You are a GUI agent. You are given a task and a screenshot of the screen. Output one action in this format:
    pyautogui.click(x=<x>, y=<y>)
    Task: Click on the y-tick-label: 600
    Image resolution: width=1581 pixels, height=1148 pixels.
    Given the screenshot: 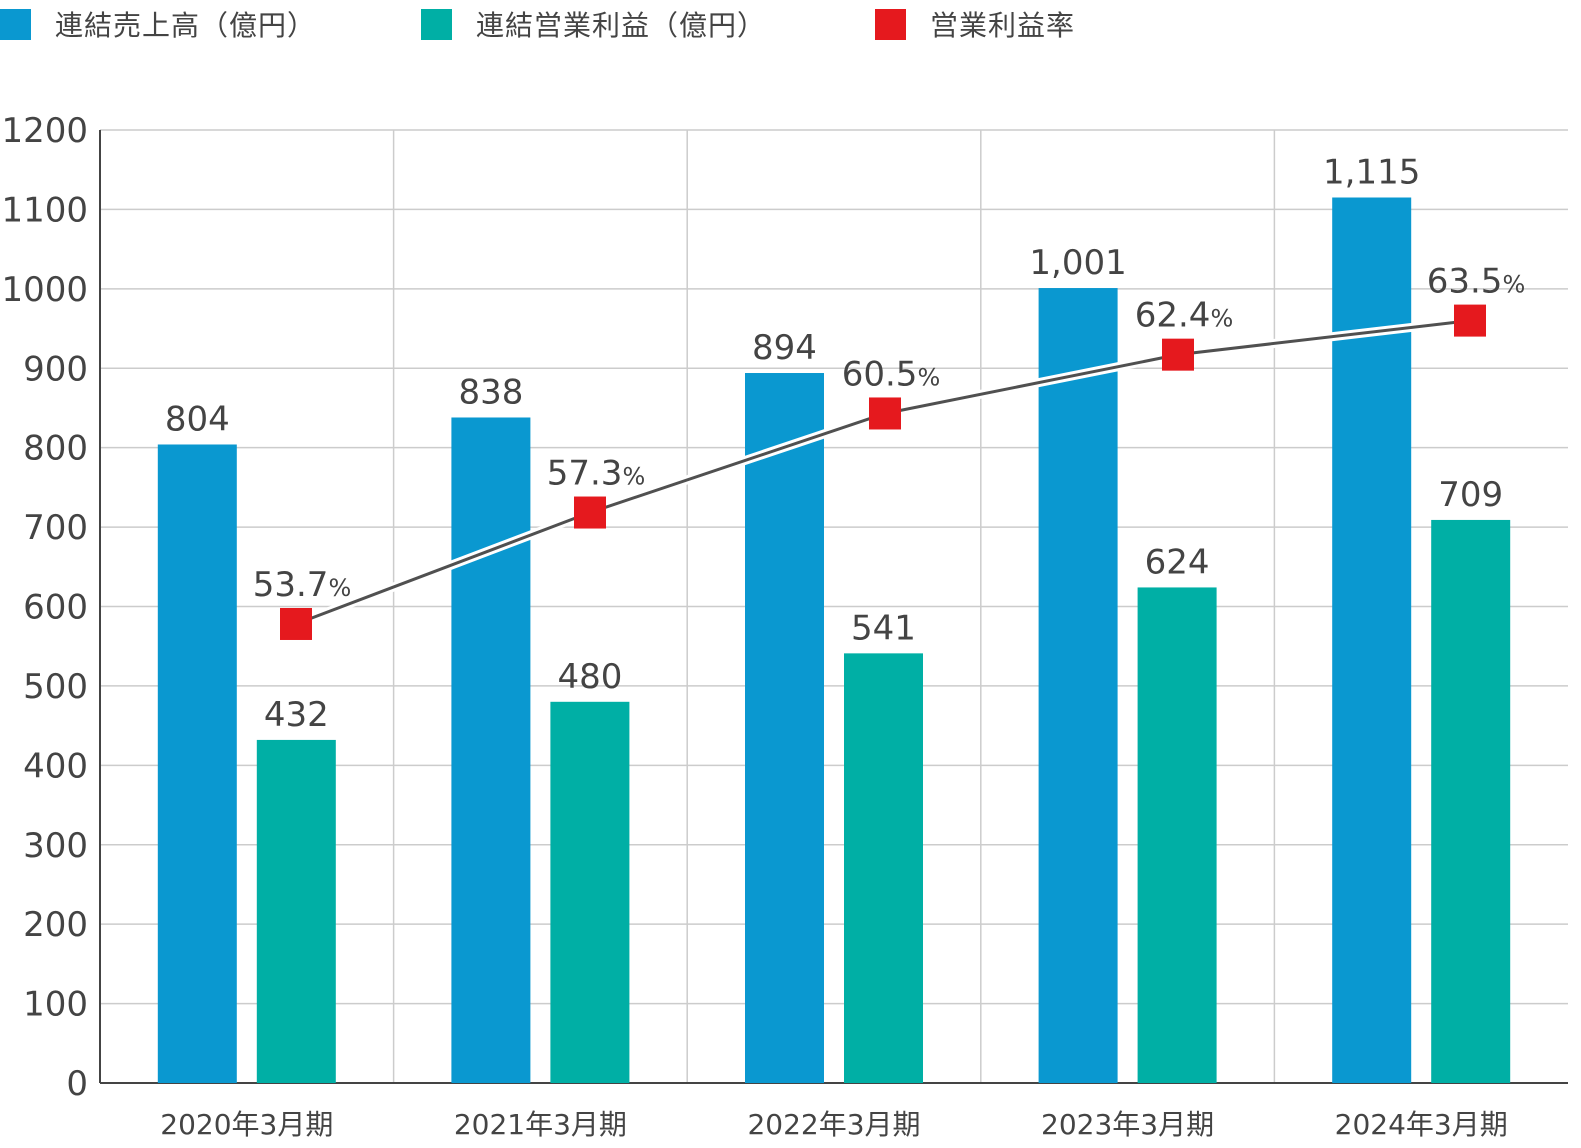 What is the action you would take?
    pyautogui.click(x=55, y=608)
    